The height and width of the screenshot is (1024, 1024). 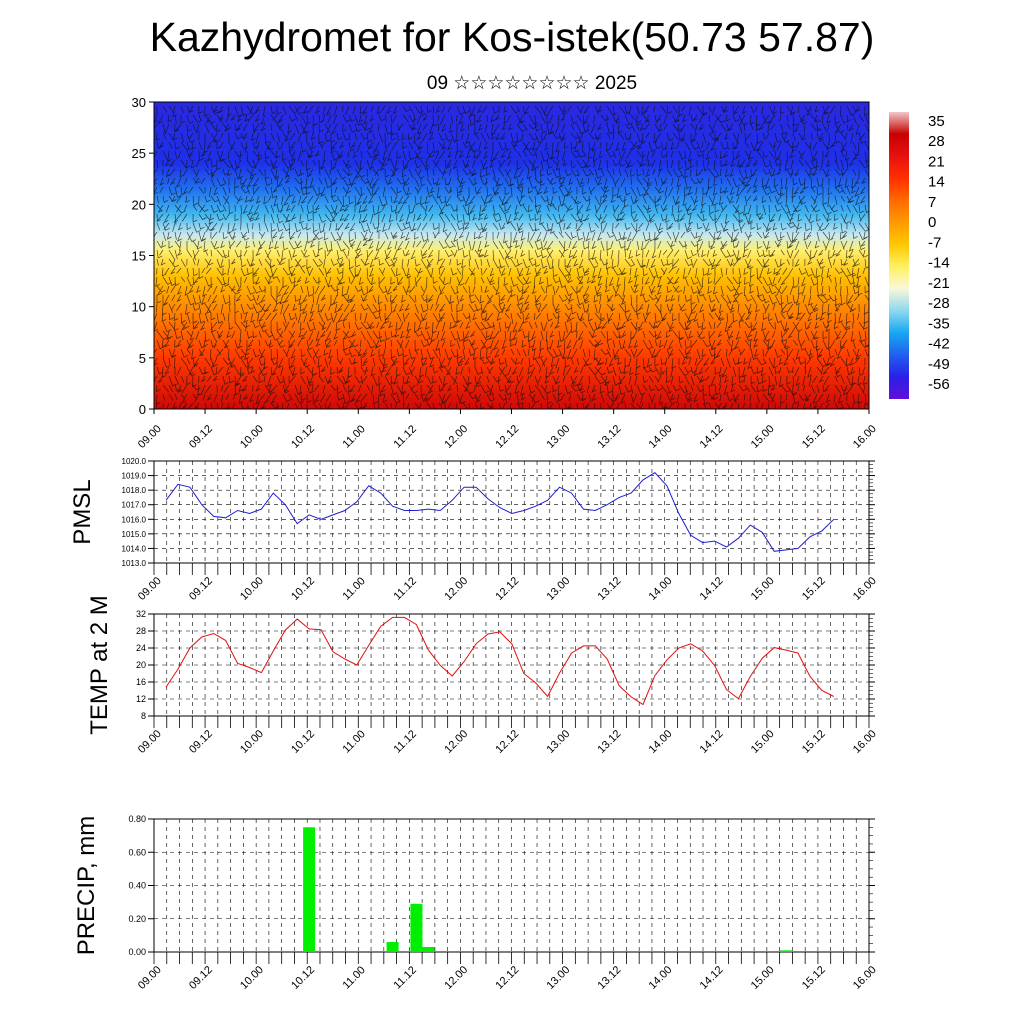 I want to click on y-tick-label: 1013.0, so click(x=134, y=563).